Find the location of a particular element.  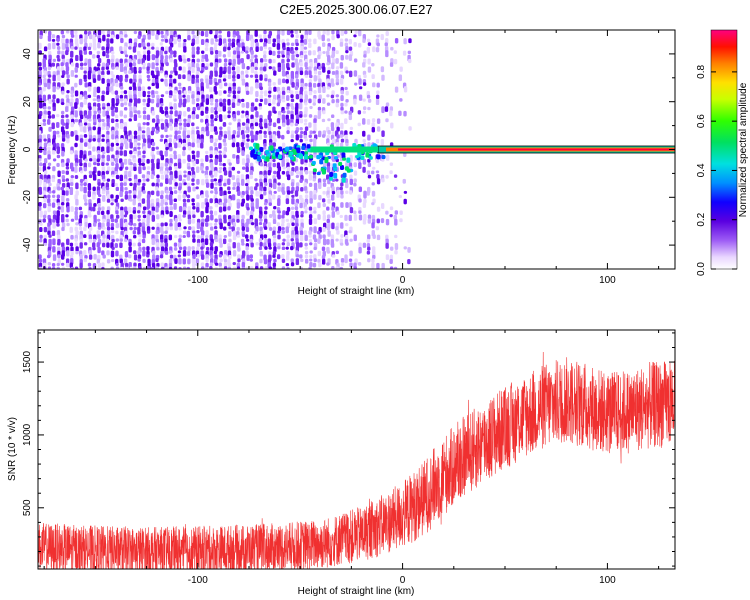

y-tick-label: -40 is located at coordinates (27, 244).